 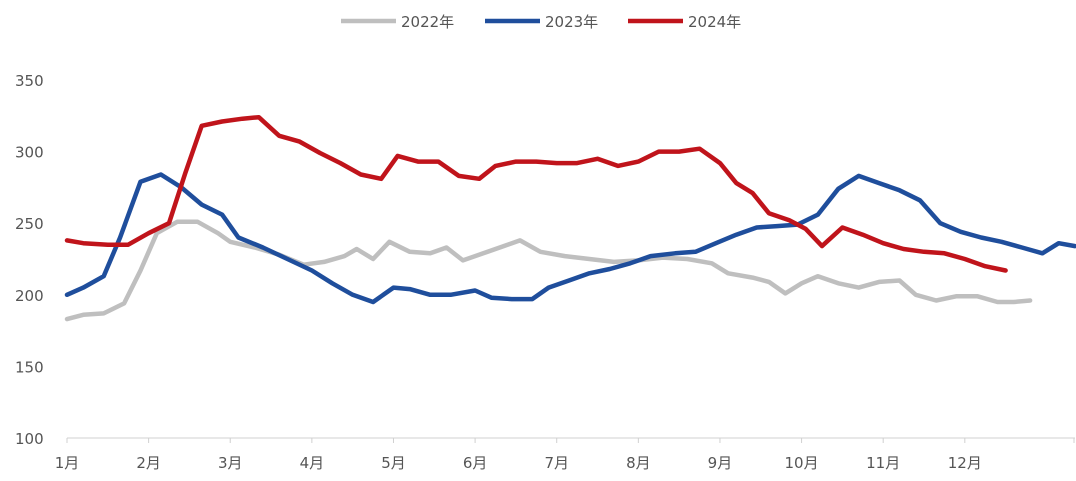 What do you see at coordinates (29, 153) in the screenshot?
I see `y-tick-label: 300` at bounding box center [29, 153].